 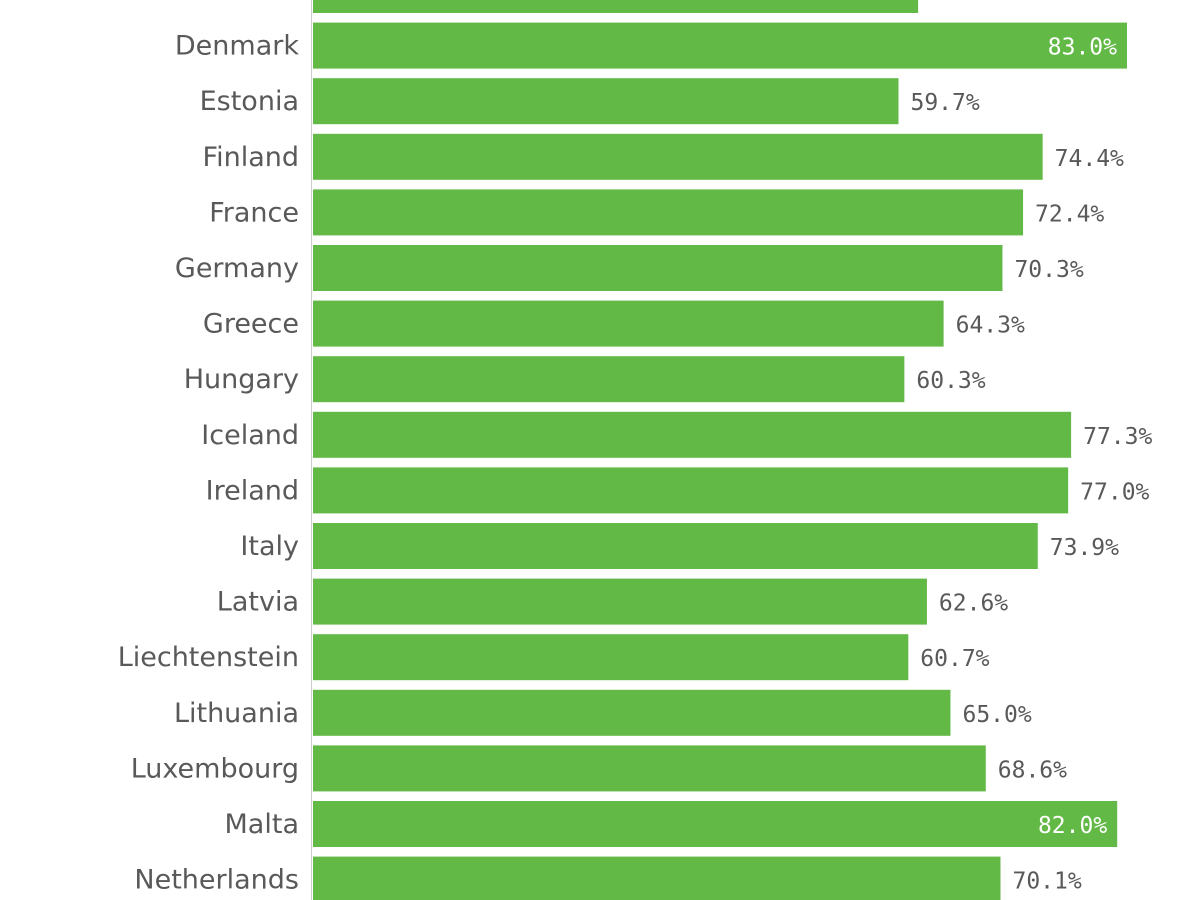 What do you see at coordinates (954, 659) in the screenshot?
I see `value-label-liechtenstein: 60.7%` at bounding box center [954, 659].